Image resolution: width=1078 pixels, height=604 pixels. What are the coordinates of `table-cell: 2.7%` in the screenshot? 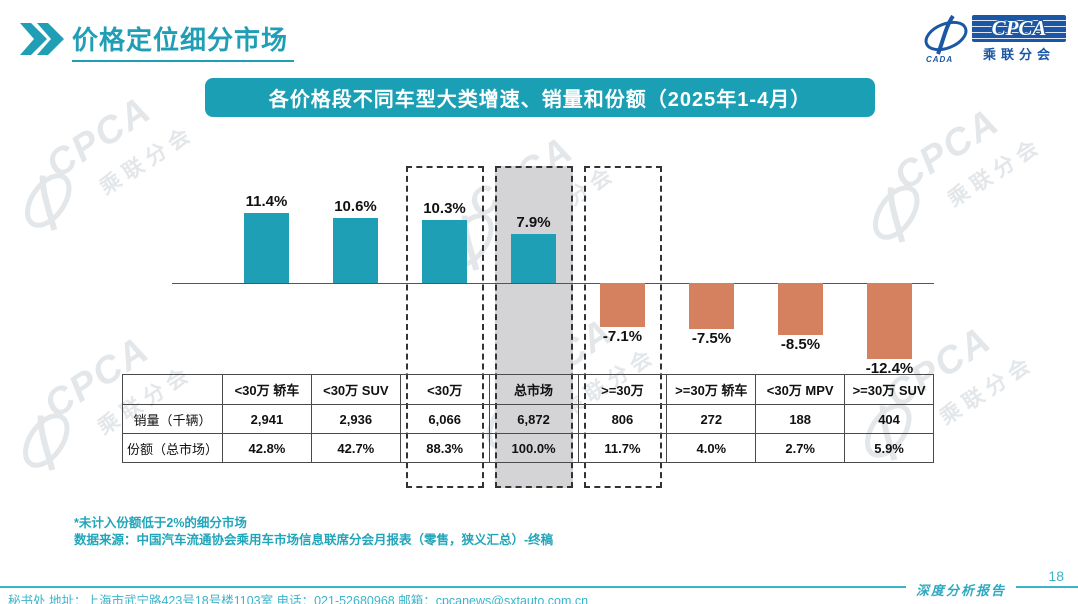 It's located at (800, 448).